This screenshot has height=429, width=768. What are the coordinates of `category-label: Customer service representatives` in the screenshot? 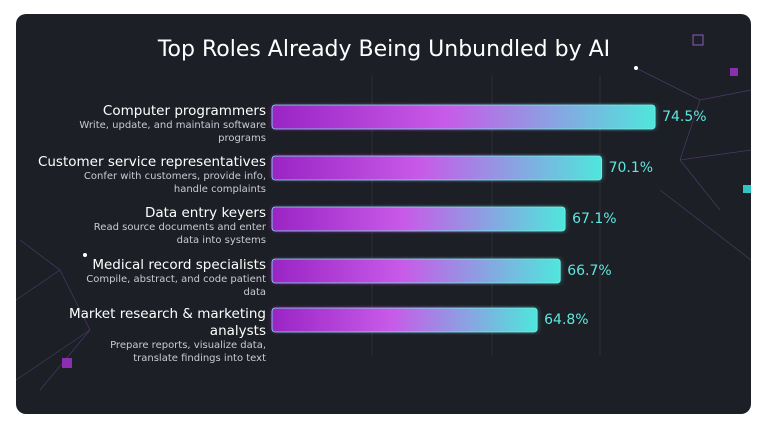 It's located at (151, 162).